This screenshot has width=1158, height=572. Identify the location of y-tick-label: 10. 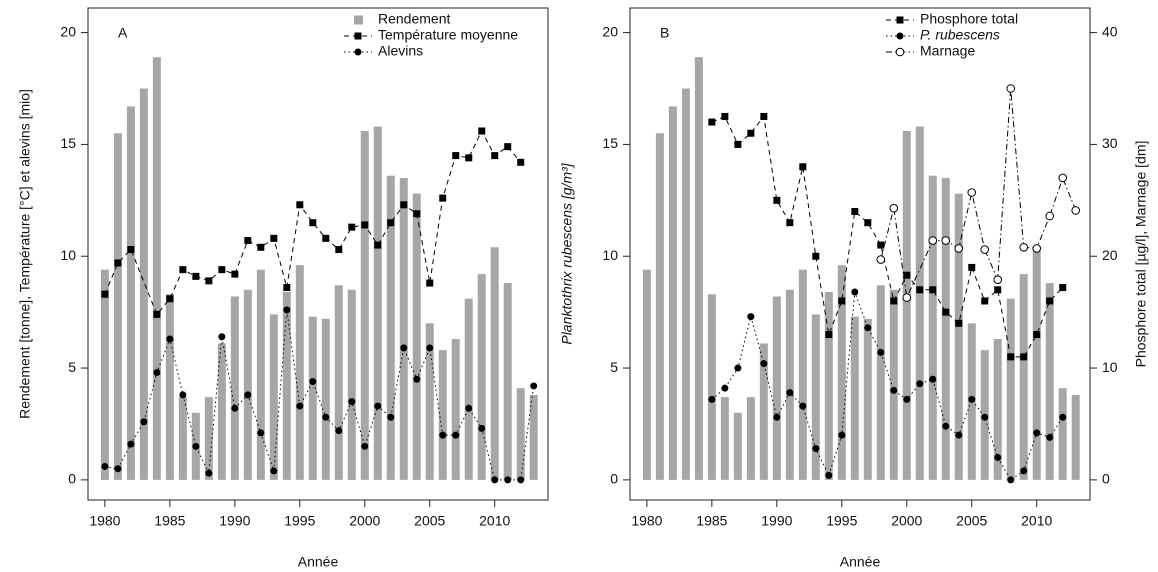
(610, 255).